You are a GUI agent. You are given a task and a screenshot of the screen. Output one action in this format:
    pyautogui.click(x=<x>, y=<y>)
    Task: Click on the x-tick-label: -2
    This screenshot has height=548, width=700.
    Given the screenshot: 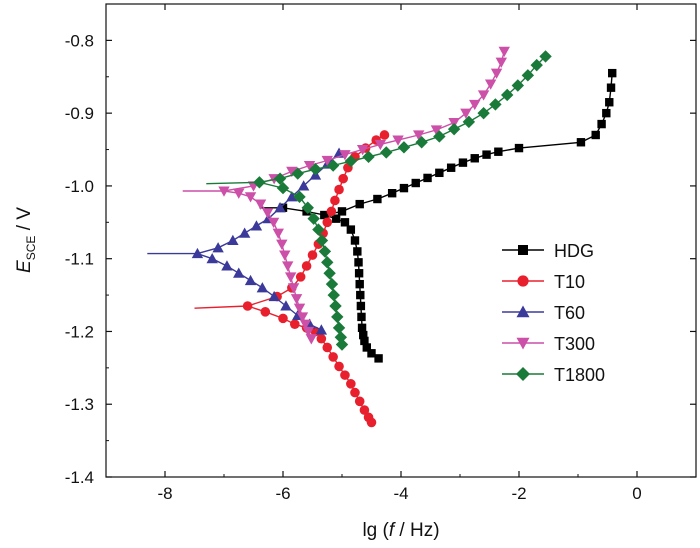 What is the action you would take?
    pyautogui.click(x=518, y=493)
    